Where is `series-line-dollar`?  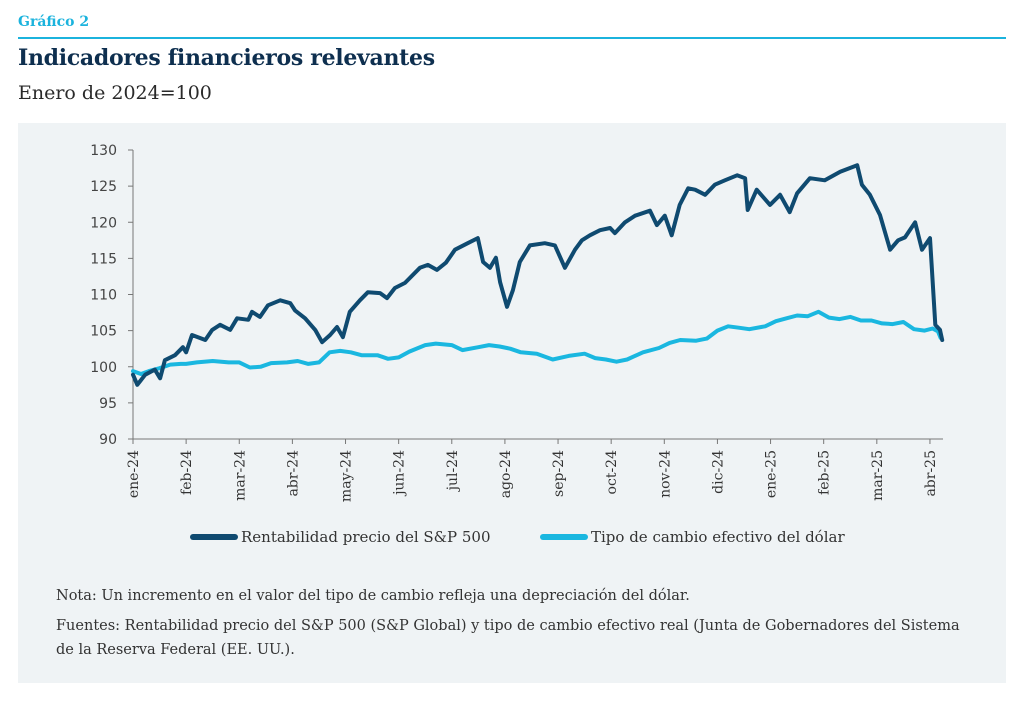
series-line-dollar is located at coordinates (537, 342).